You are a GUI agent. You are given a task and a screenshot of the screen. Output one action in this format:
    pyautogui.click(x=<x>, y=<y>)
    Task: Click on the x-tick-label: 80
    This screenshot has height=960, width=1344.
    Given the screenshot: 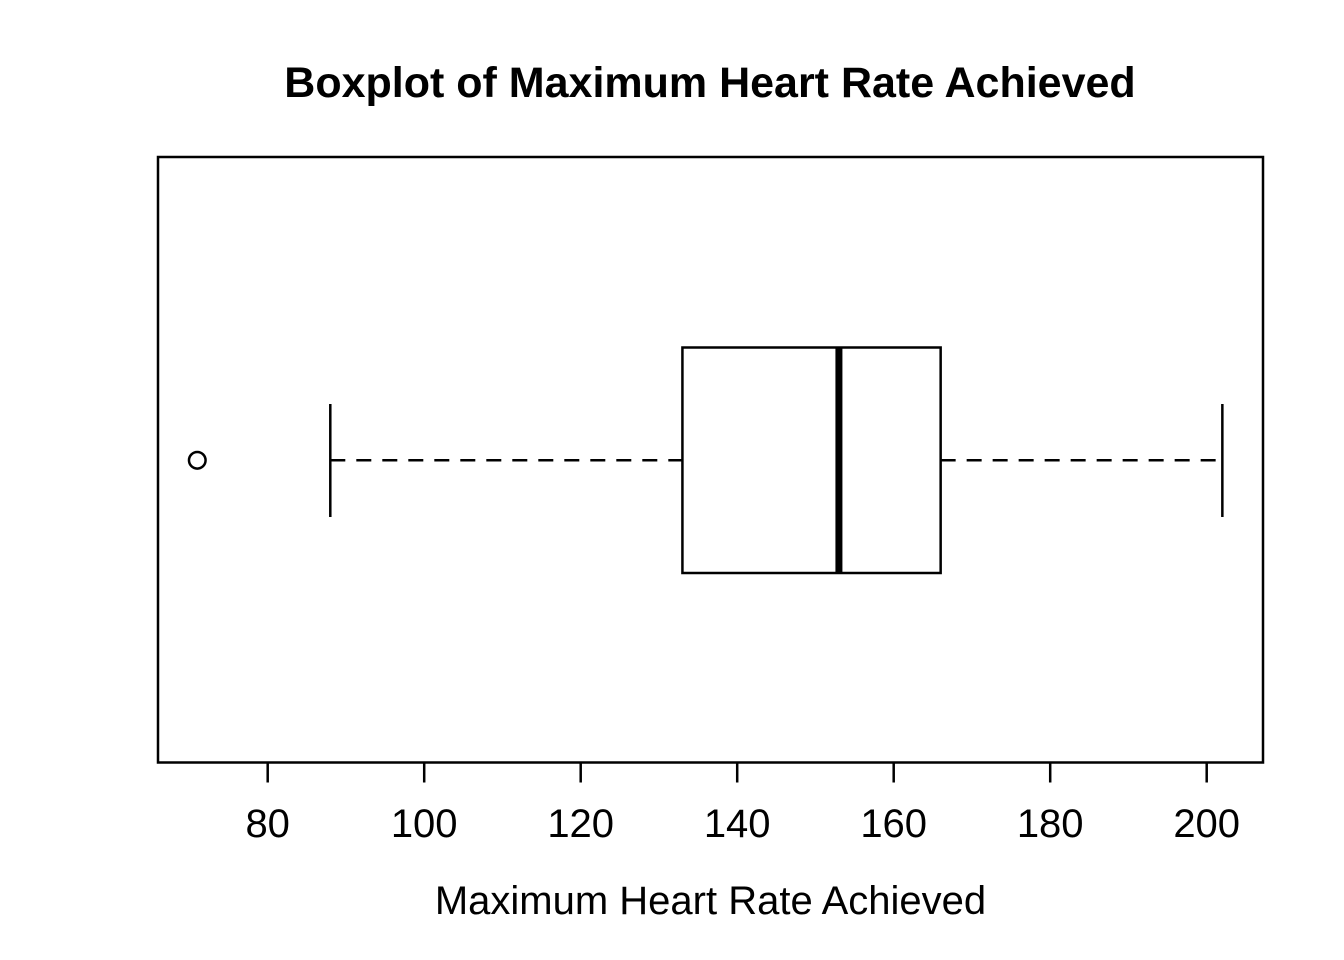 What is the action you would take?
    pyautogui.click(x=267, y=824)
    